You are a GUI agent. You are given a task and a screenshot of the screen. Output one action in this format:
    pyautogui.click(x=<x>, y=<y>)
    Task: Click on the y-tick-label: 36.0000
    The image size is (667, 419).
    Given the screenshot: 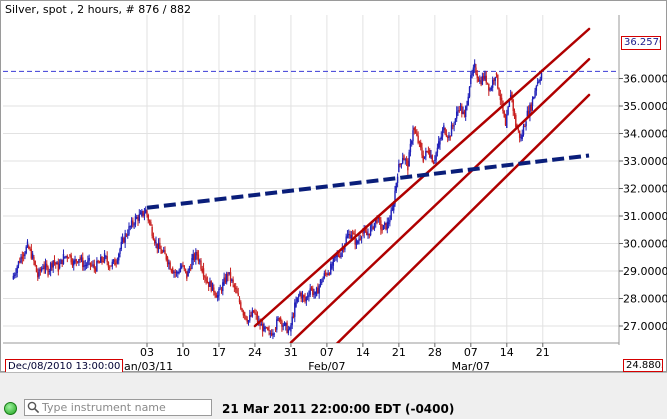 What is the action you would take?
    pyautogui.click(x=645, y=79)
    